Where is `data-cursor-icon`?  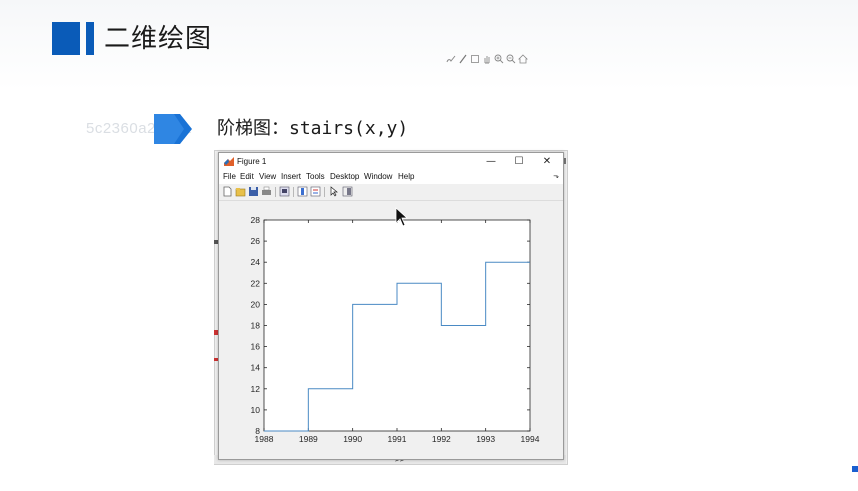
data-cursor-icon is located at coordinates (463, 59).